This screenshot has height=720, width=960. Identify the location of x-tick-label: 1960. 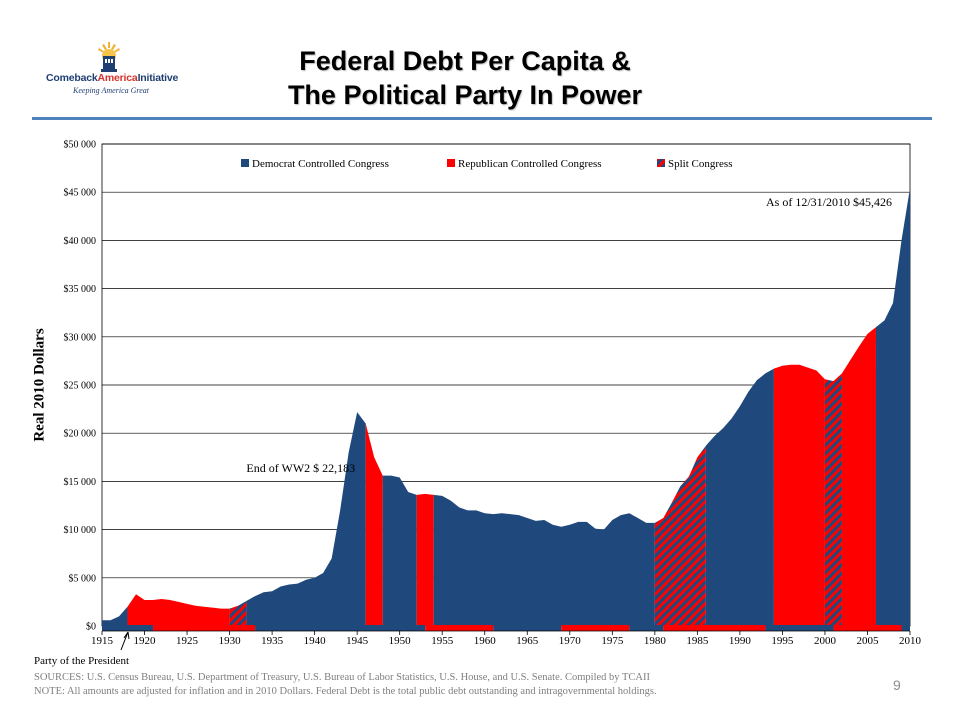
(485, 641).